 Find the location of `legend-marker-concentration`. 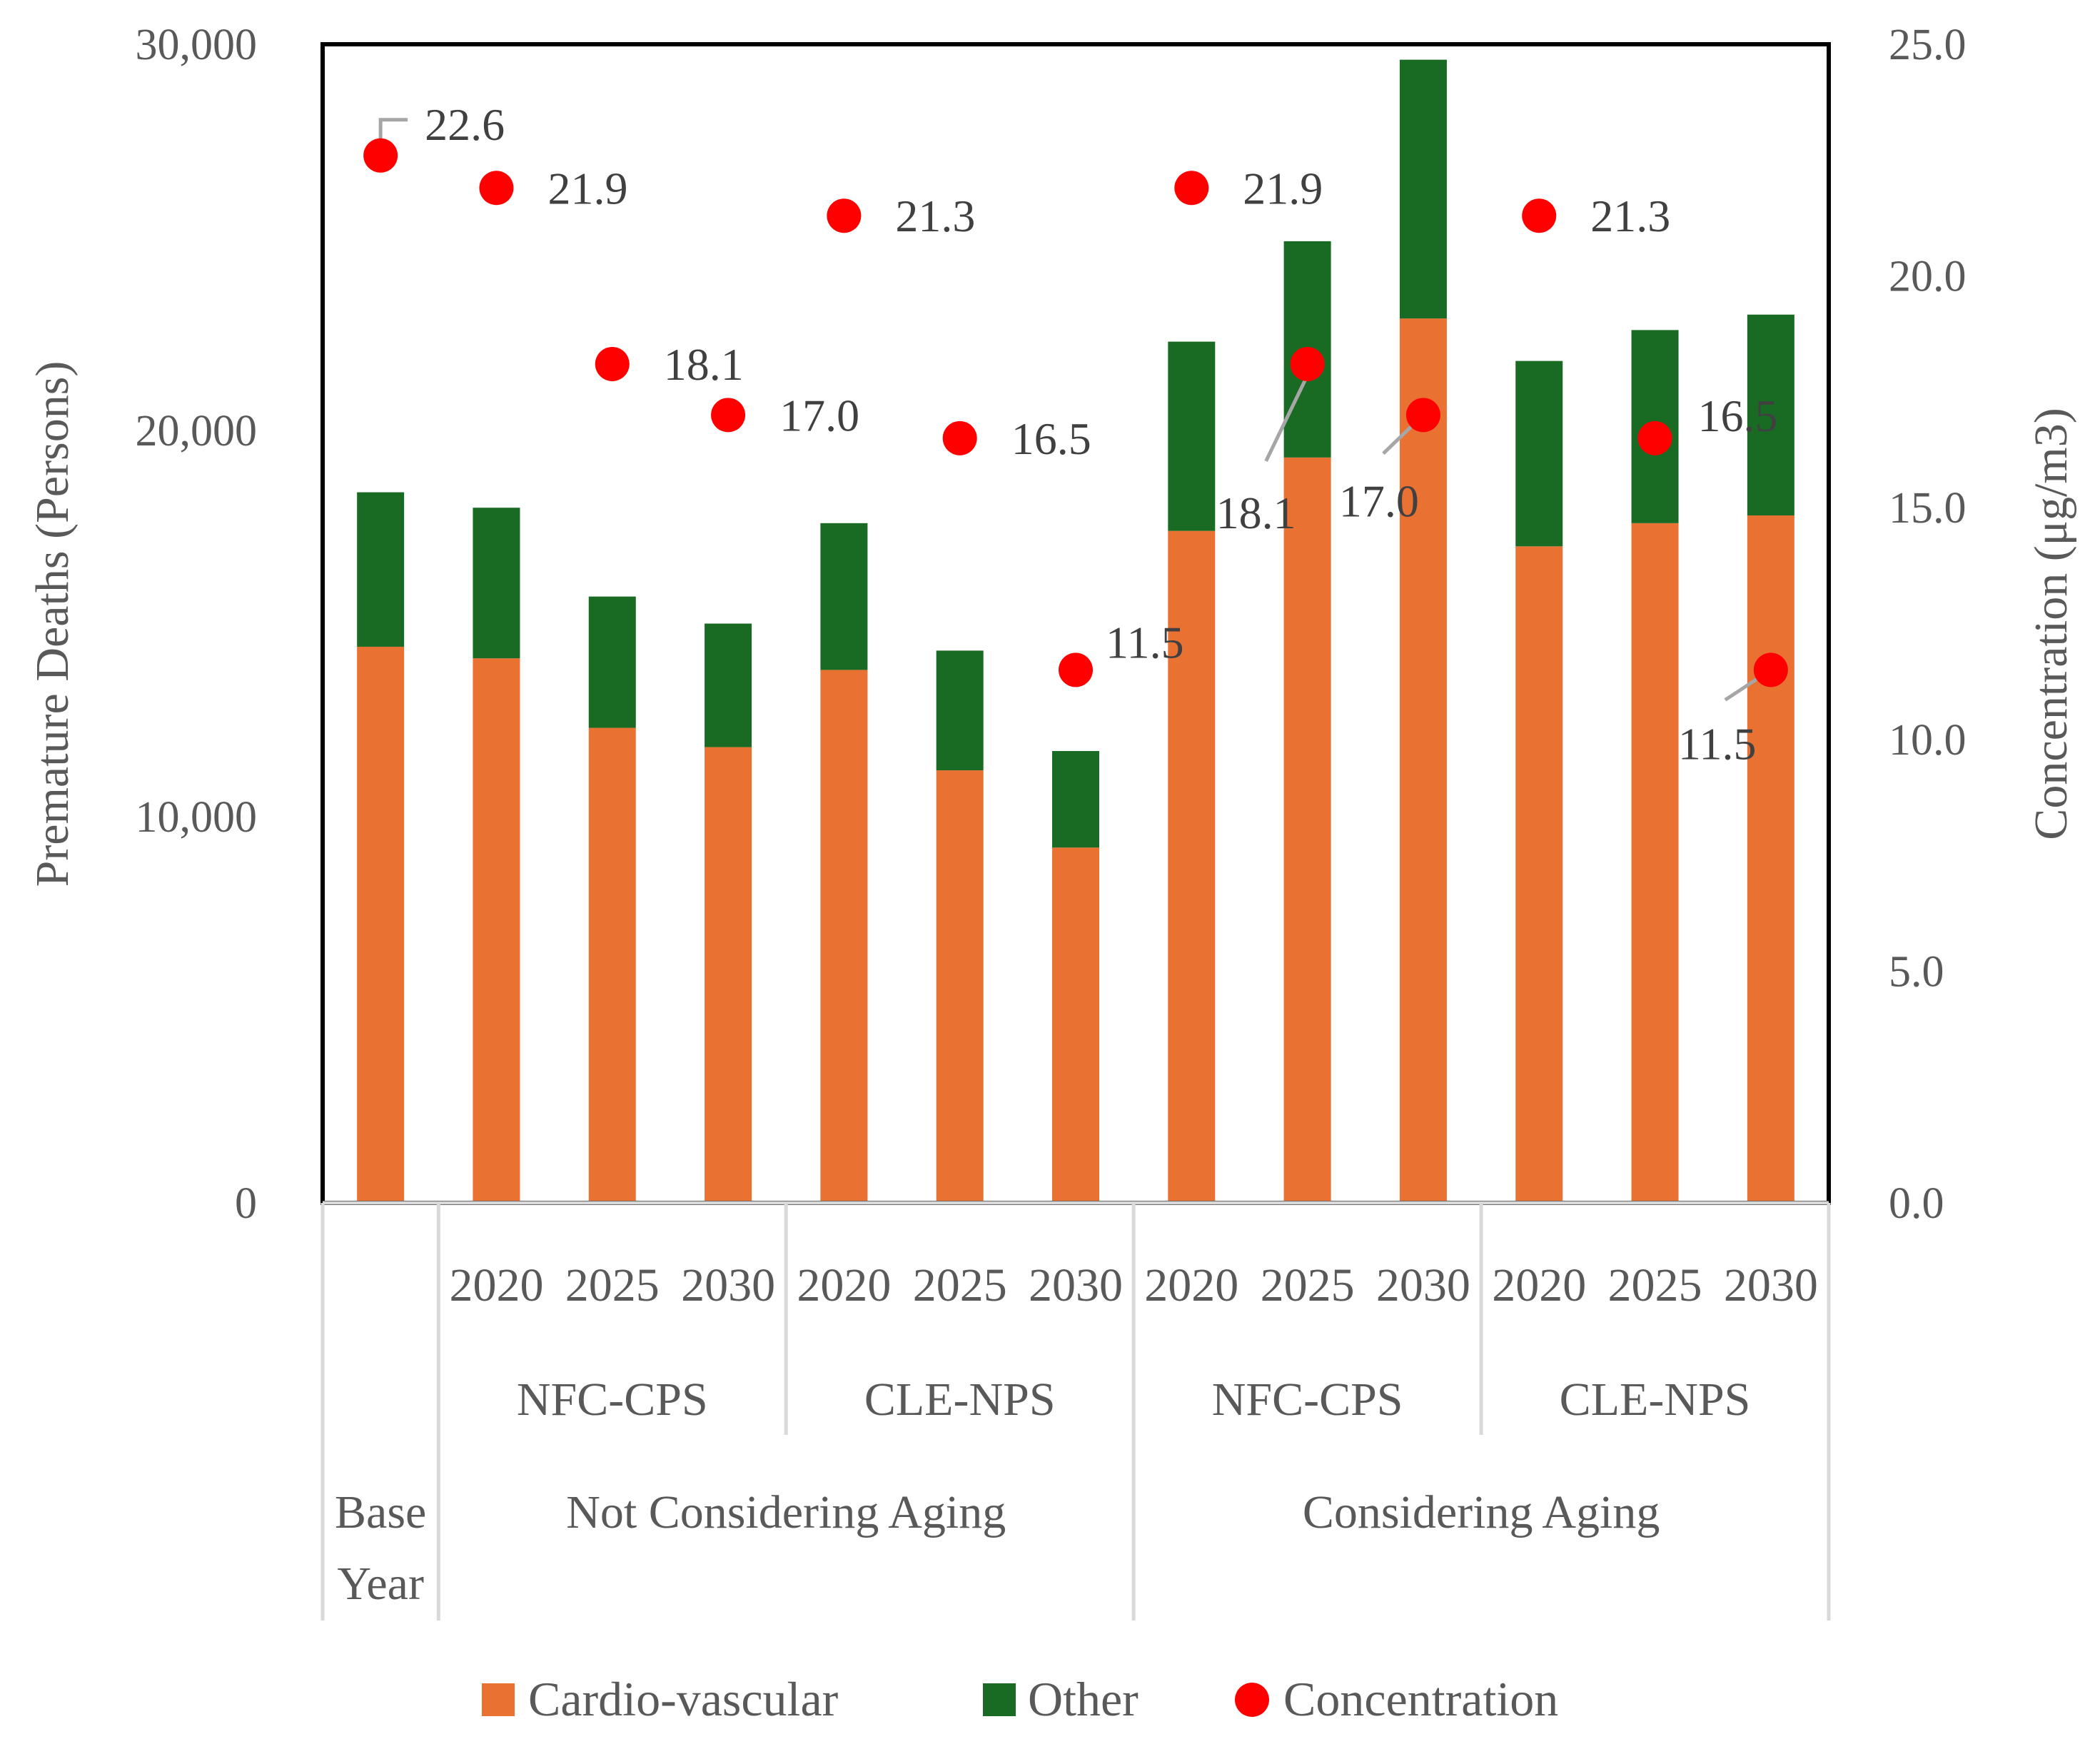

legend-marker-concentration is located at coordinates (1252, 1700).